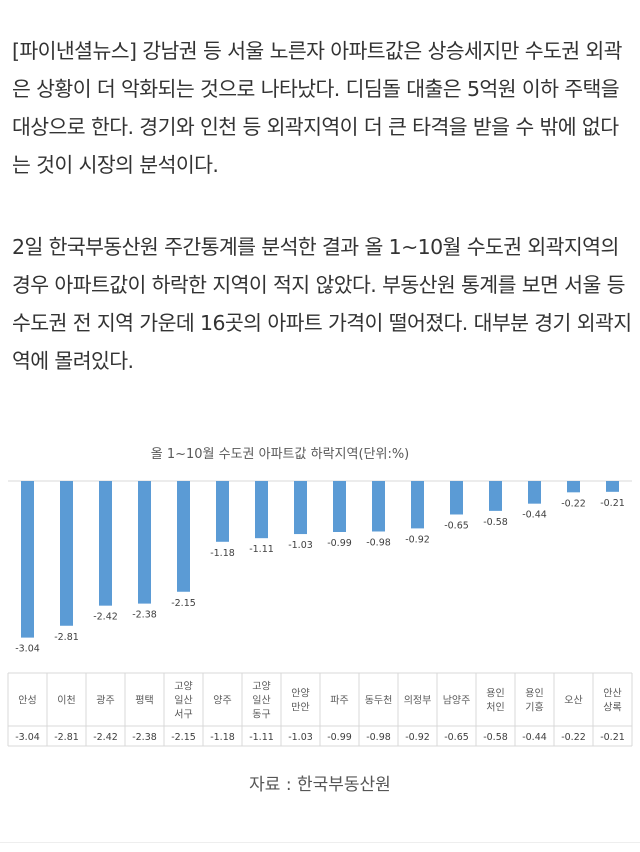 The width and height of the screenshot is (640, 852). Describe the element at coordinates (534, 737) in the screenshot. I see `table-value: -0.44` at that location.